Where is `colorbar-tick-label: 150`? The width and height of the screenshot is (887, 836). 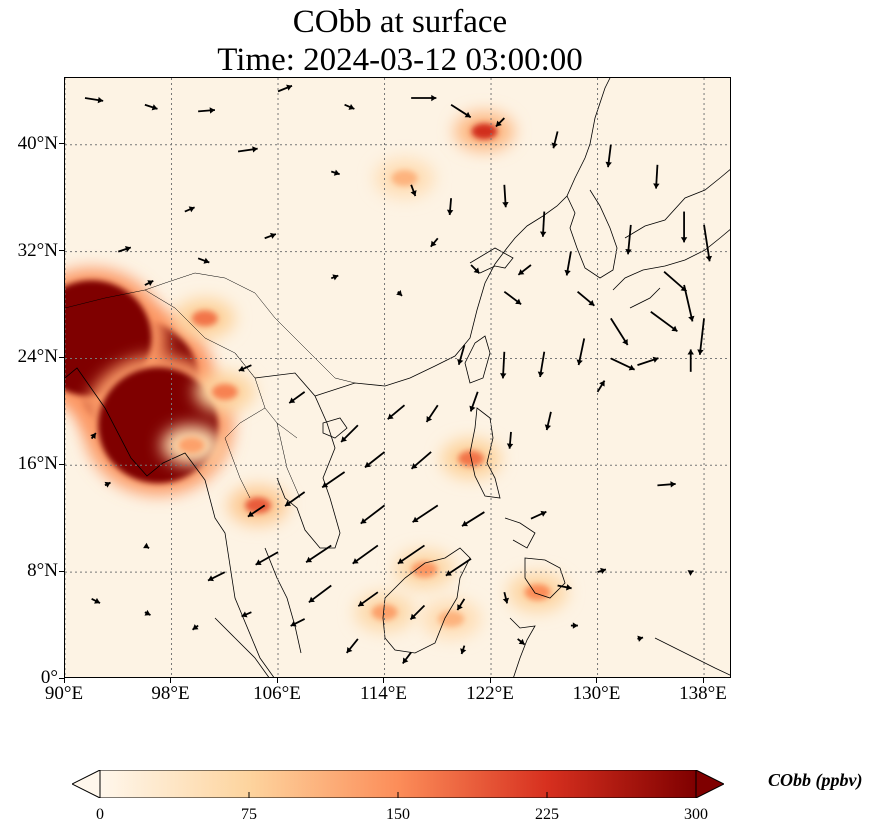
colorbar-tick-label: 150 is located at coordinates (398, 814).